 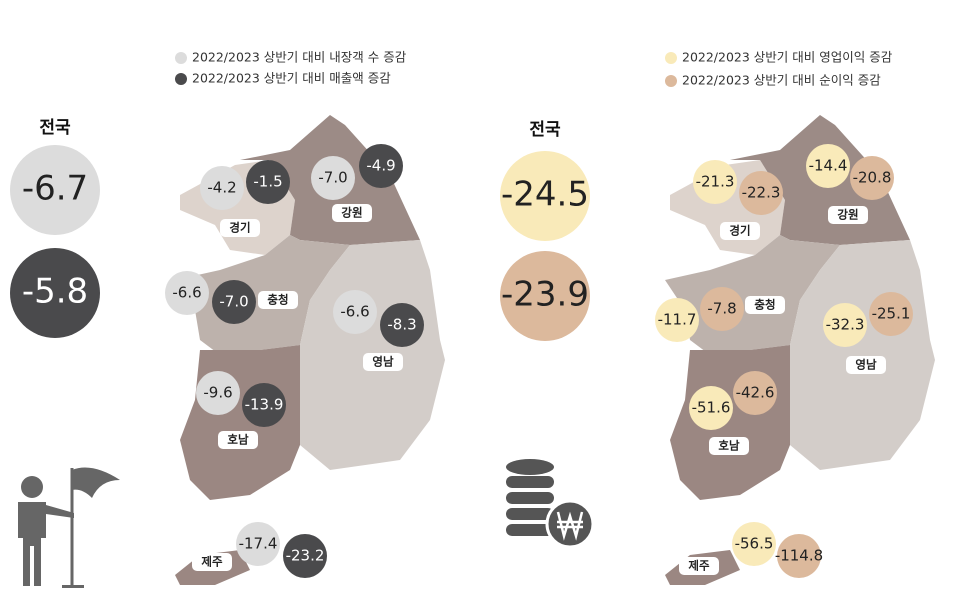 I want to click on region-value: -4.9, so click(x=380, y=166).